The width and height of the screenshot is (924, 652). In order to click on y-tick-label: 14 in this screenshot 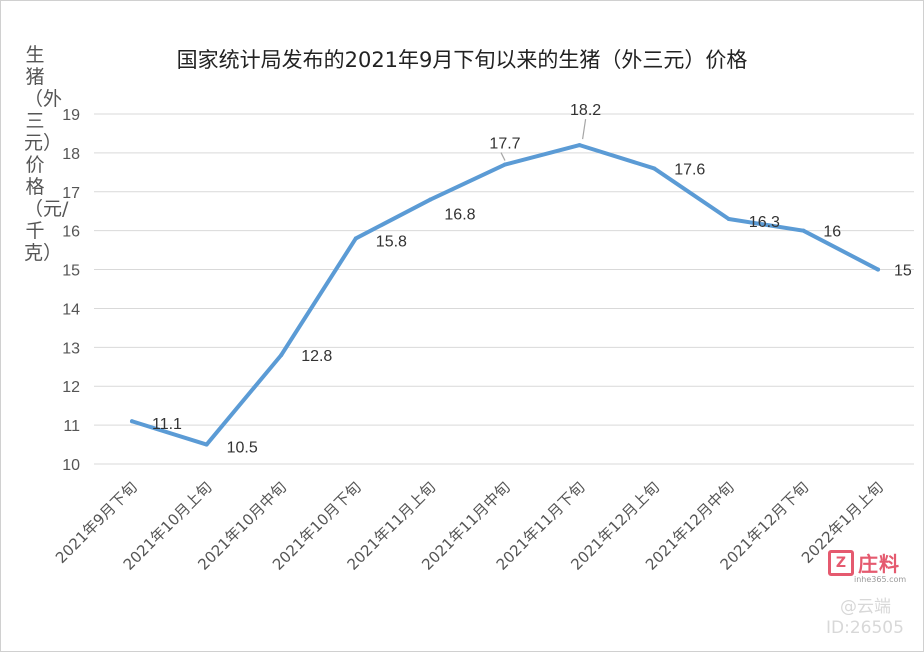, I will do `click(71, 309)`.